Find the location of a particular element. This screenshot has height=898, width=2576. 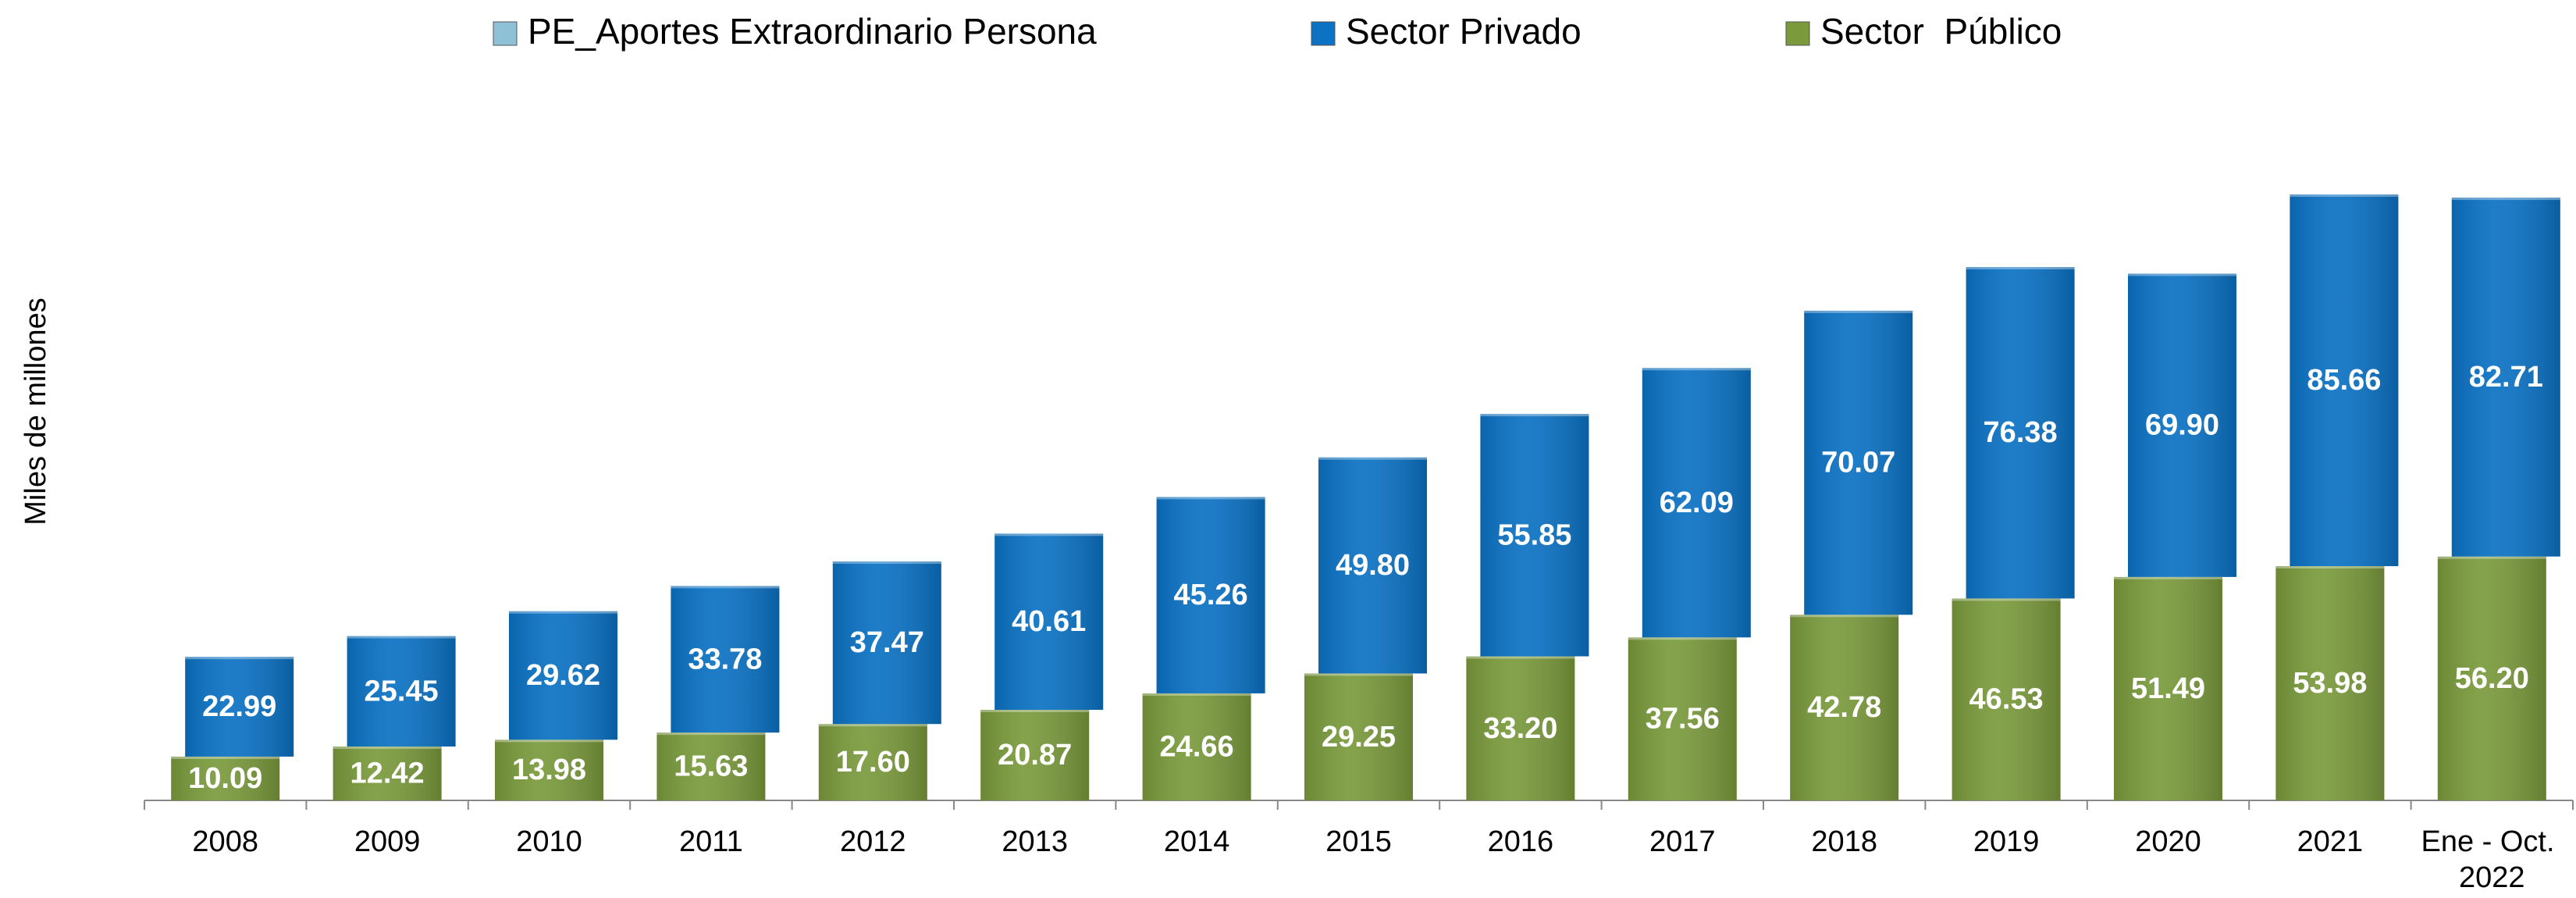

value-label: 37.47 is located at coordinates (887, 642).